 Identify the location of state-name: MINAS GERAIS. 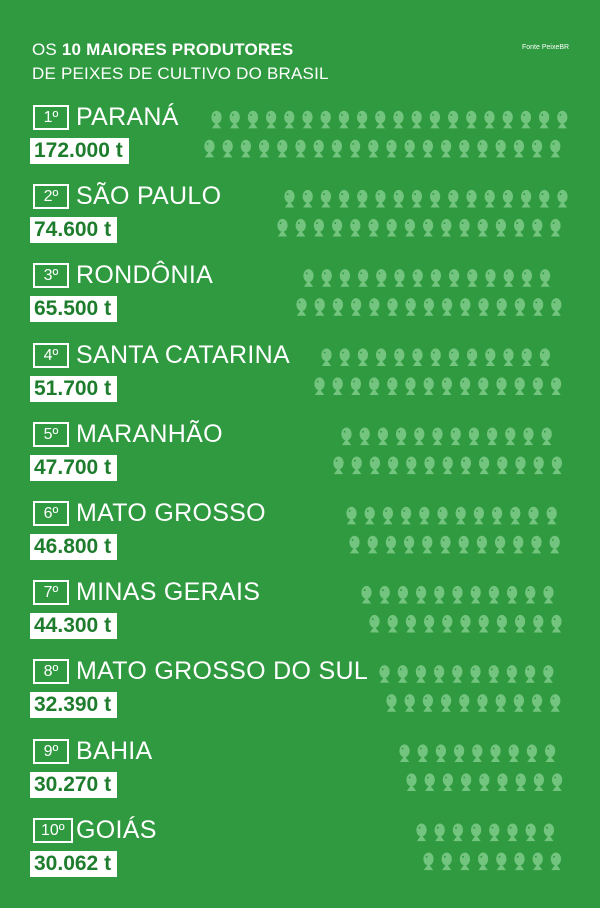
(168, 592).